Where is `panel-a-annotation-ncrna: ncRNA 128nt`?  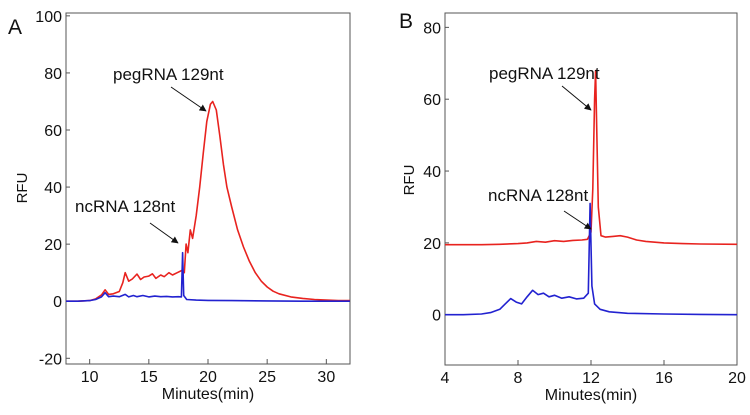
panel-a-annotation-ncrna: ncRNA 128nt is located at coordinates (125, 206).